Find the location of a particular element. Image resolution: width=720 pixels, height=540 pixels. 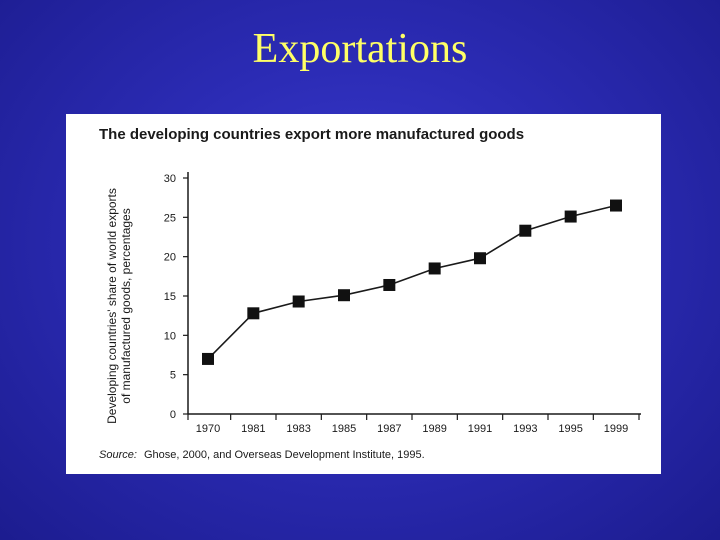

y-tick-label: 5 is located at coordinates (173, 376).